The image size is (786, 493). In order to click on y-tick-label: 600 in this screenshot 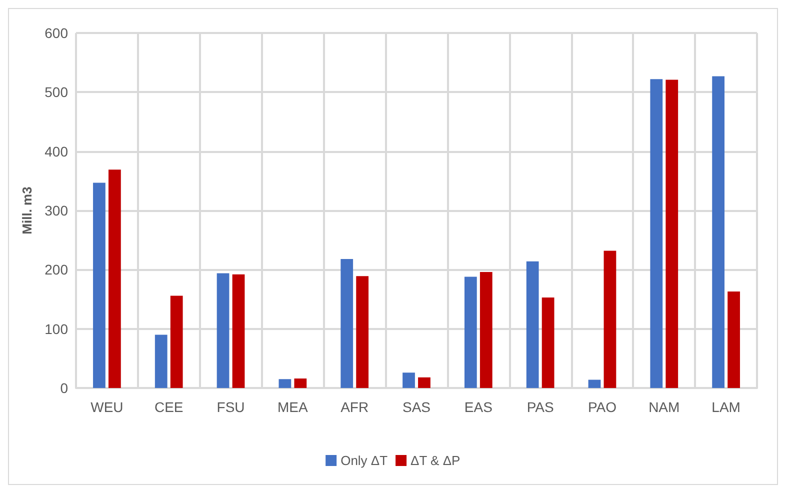, I will do `click(56, 33)`.